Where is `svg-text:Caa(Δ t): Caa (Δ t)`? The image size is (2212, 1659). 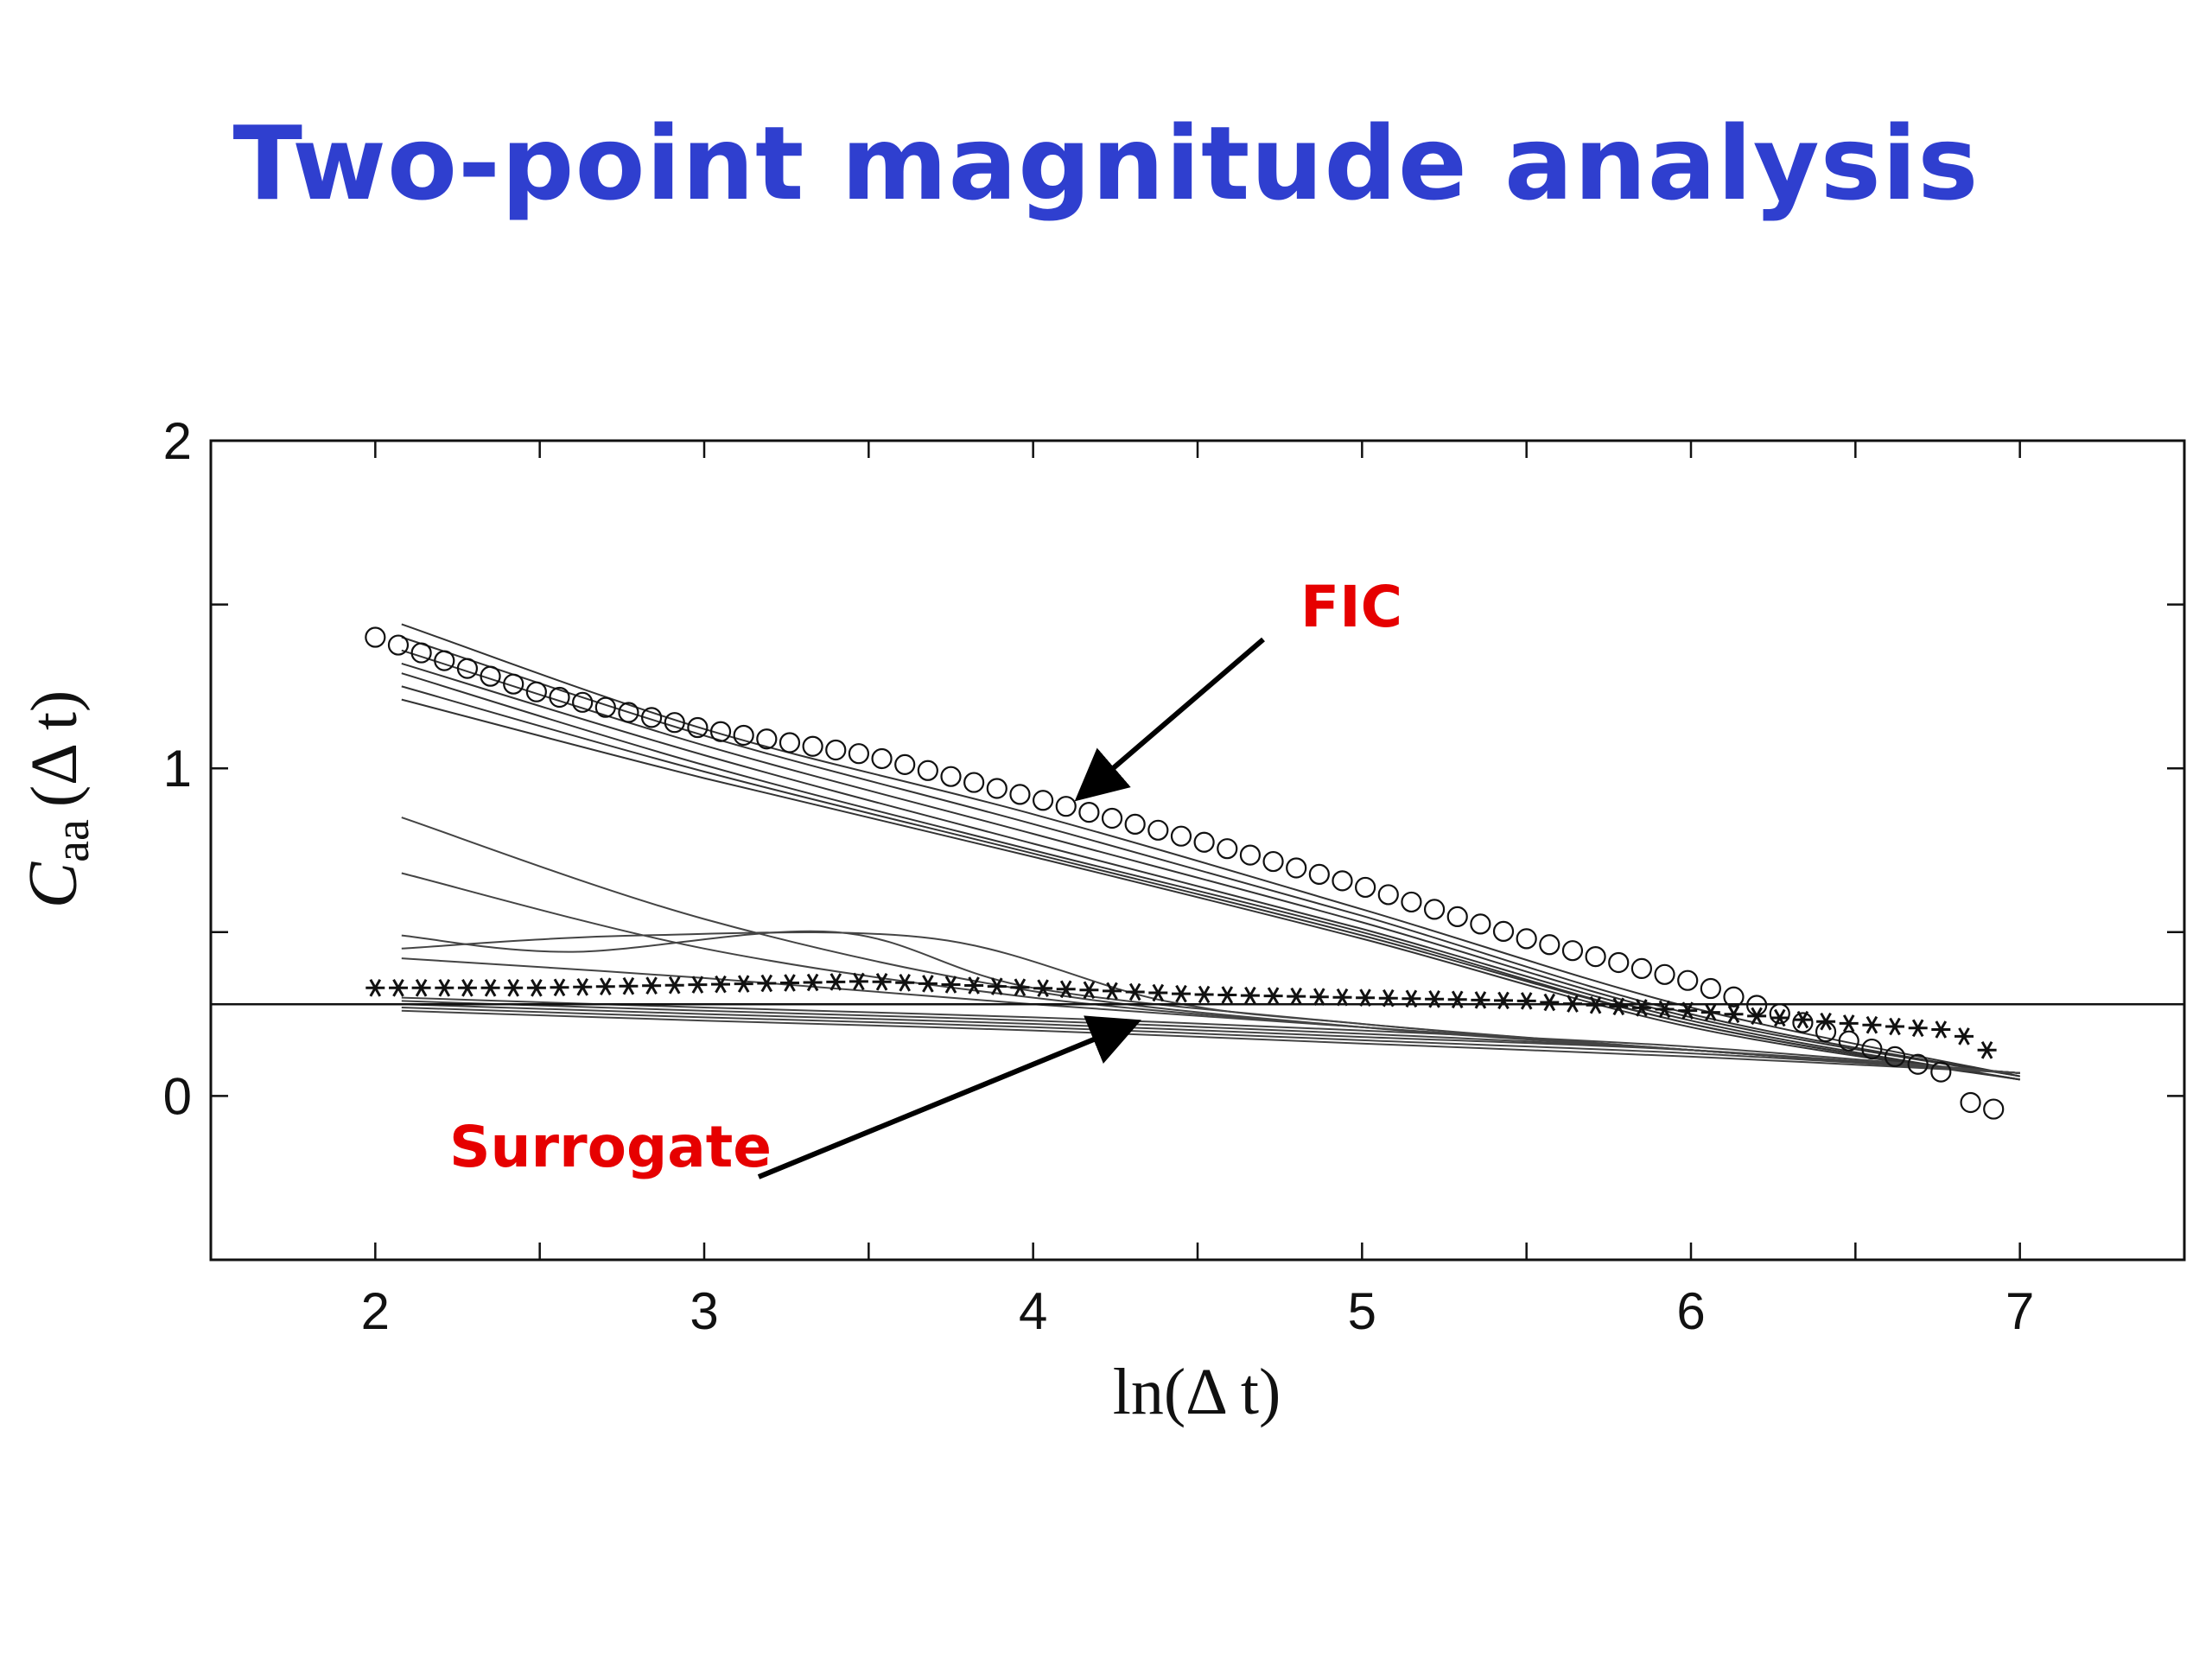 svg-text:Caa(Δ t): Caa (Δ t) is located at coordinates (57, 799).